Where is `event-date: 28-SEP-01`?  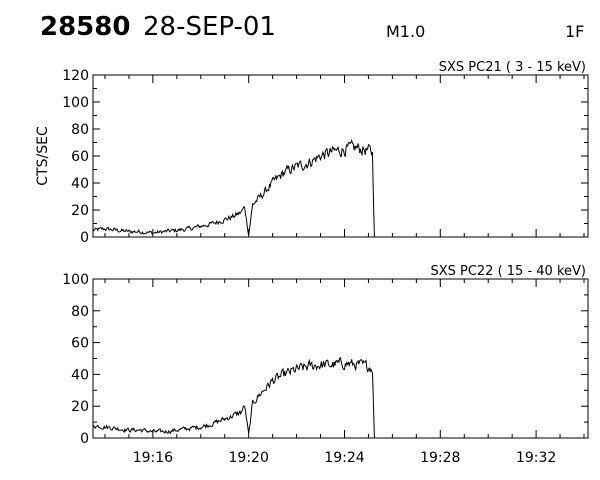
event-date: 28-SEP-01 is located at coordinates (209, 27).